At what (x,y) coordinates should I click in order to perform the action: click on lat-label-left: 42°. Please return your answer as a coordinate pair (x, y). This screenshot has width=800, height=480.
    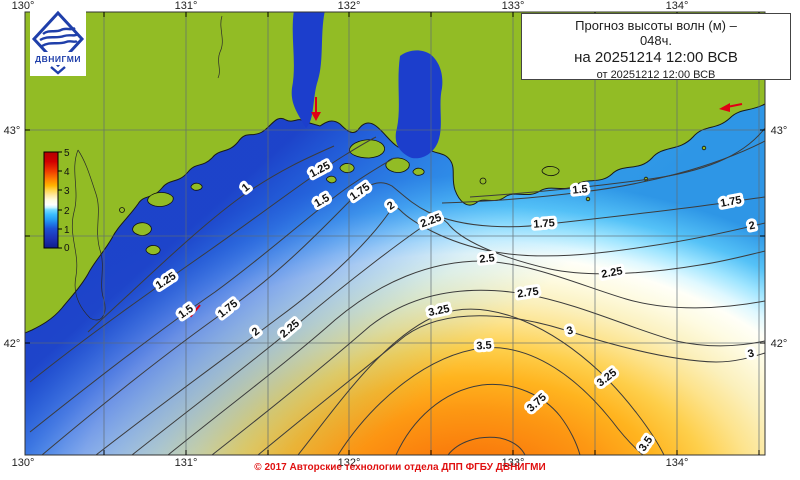
    Looking at the image, I should click on (12, 344).